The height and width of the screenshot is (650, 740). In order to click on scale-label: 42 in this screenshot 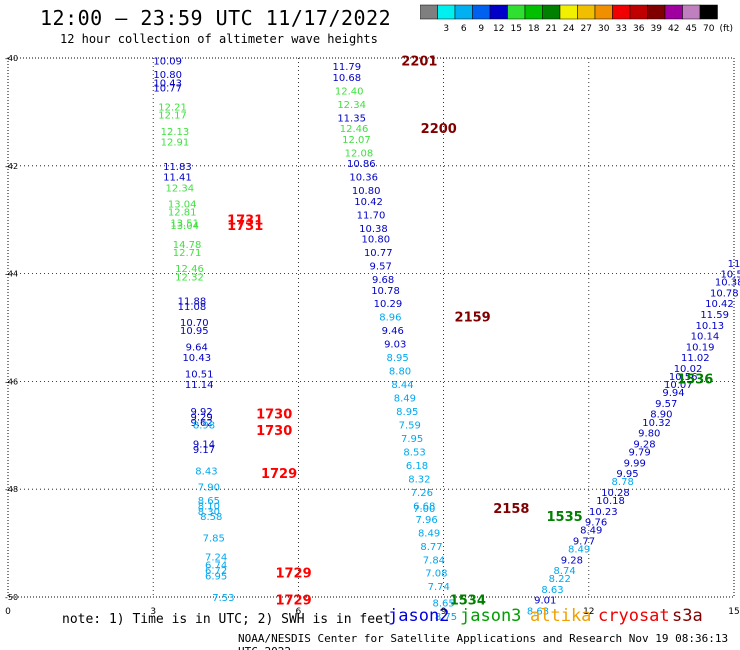, I will do `click(673, 29)`.